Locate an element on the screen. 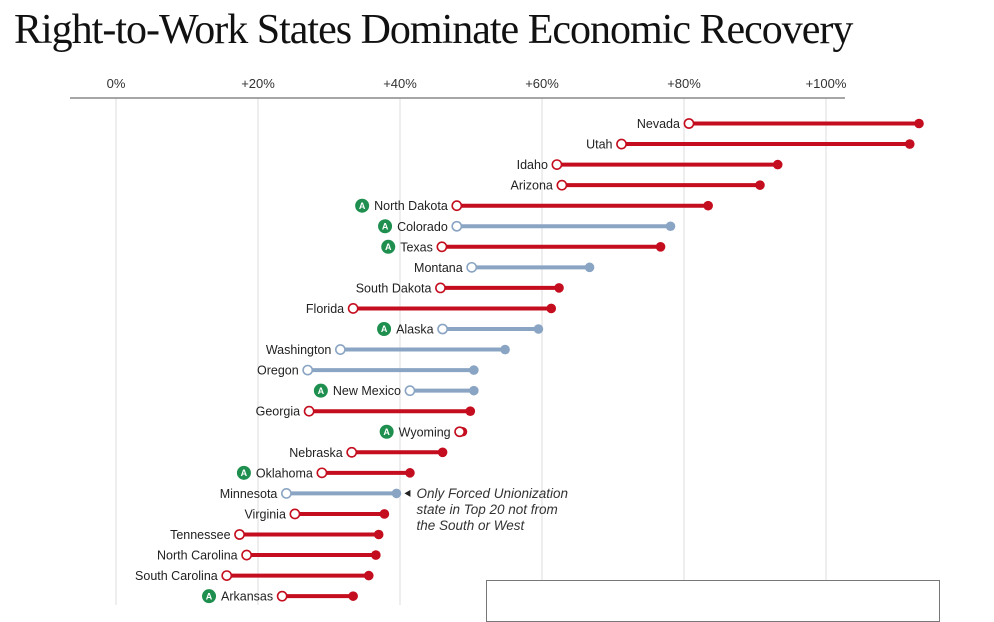 The width and height of the screenshot is (994, 622). start-point-colorado is located at coordinates (457, 226).